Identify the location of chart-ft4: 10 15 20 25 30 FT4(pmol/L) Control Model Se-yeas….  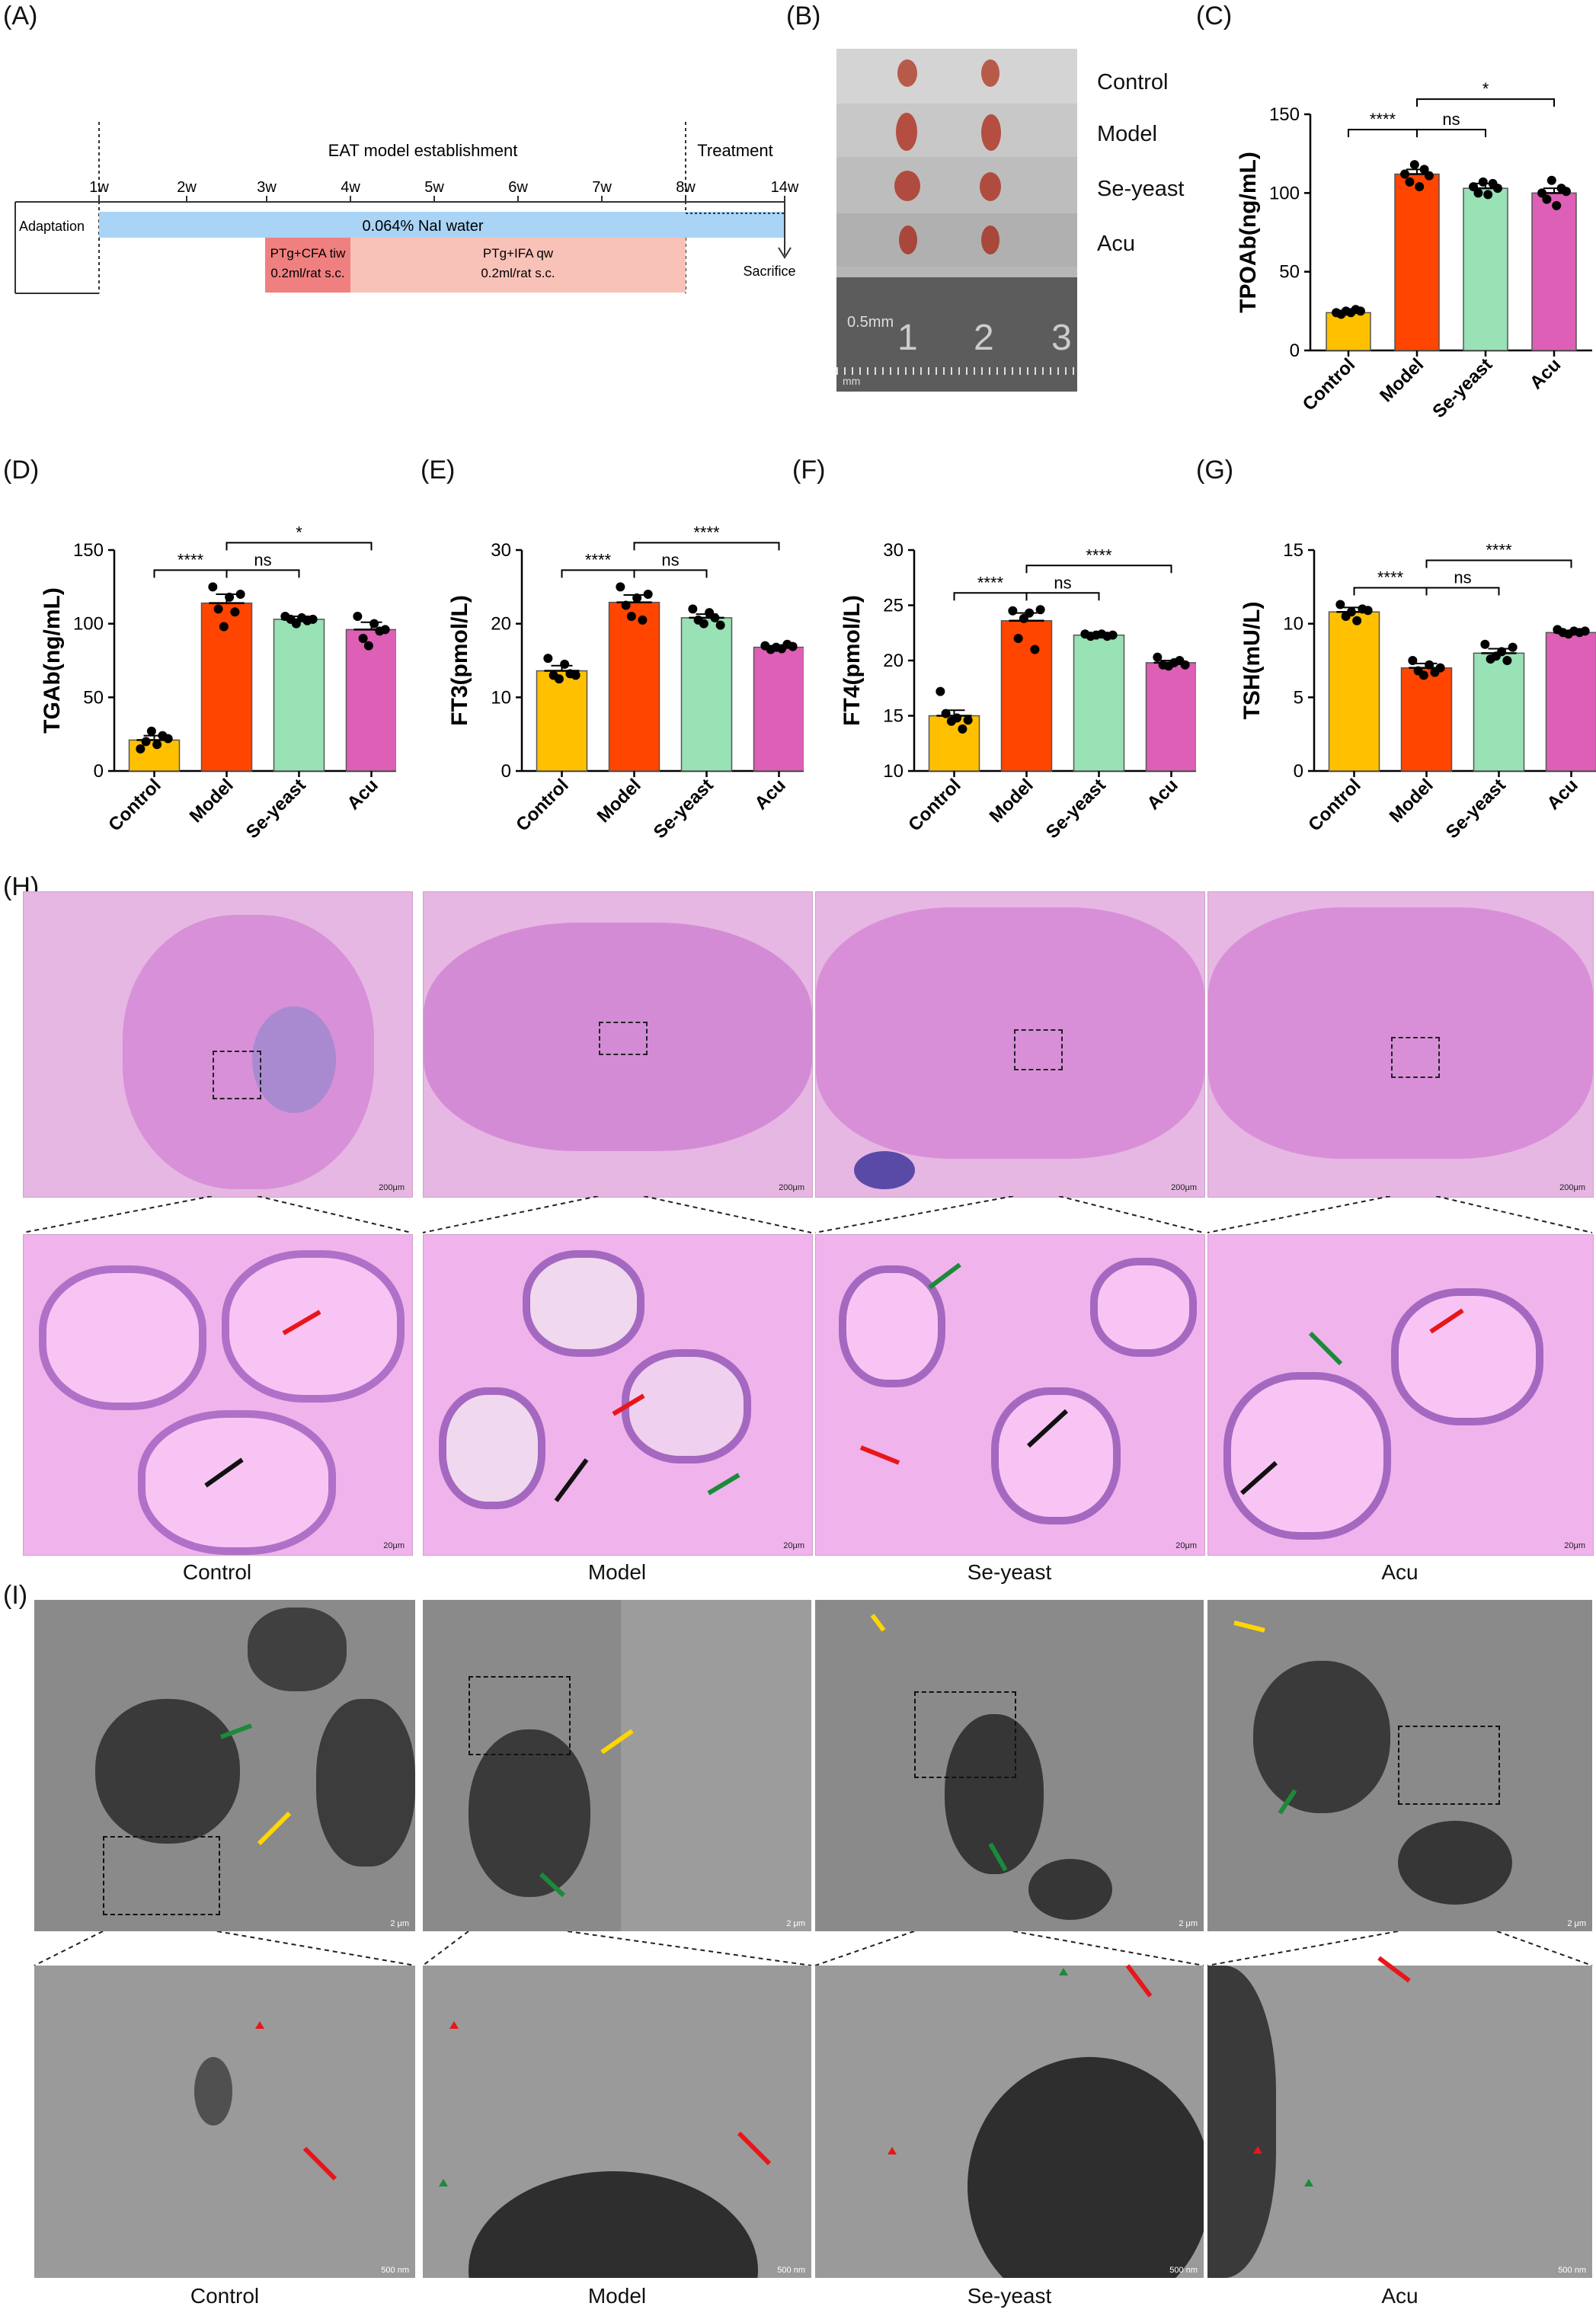
(1018, 691).